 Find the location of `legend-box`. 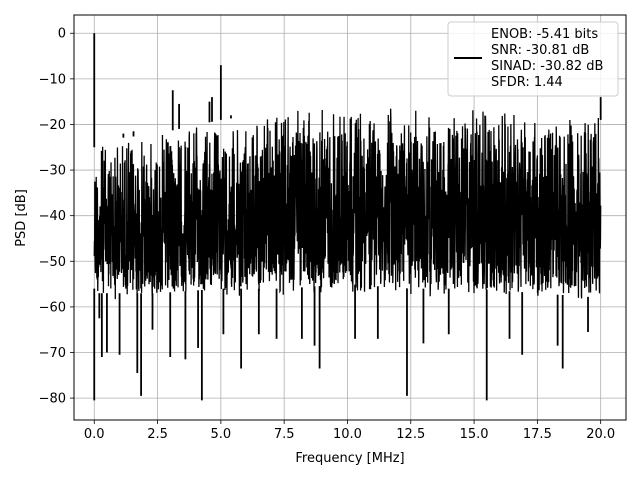

legend-box is located at coordinates (533, 59).